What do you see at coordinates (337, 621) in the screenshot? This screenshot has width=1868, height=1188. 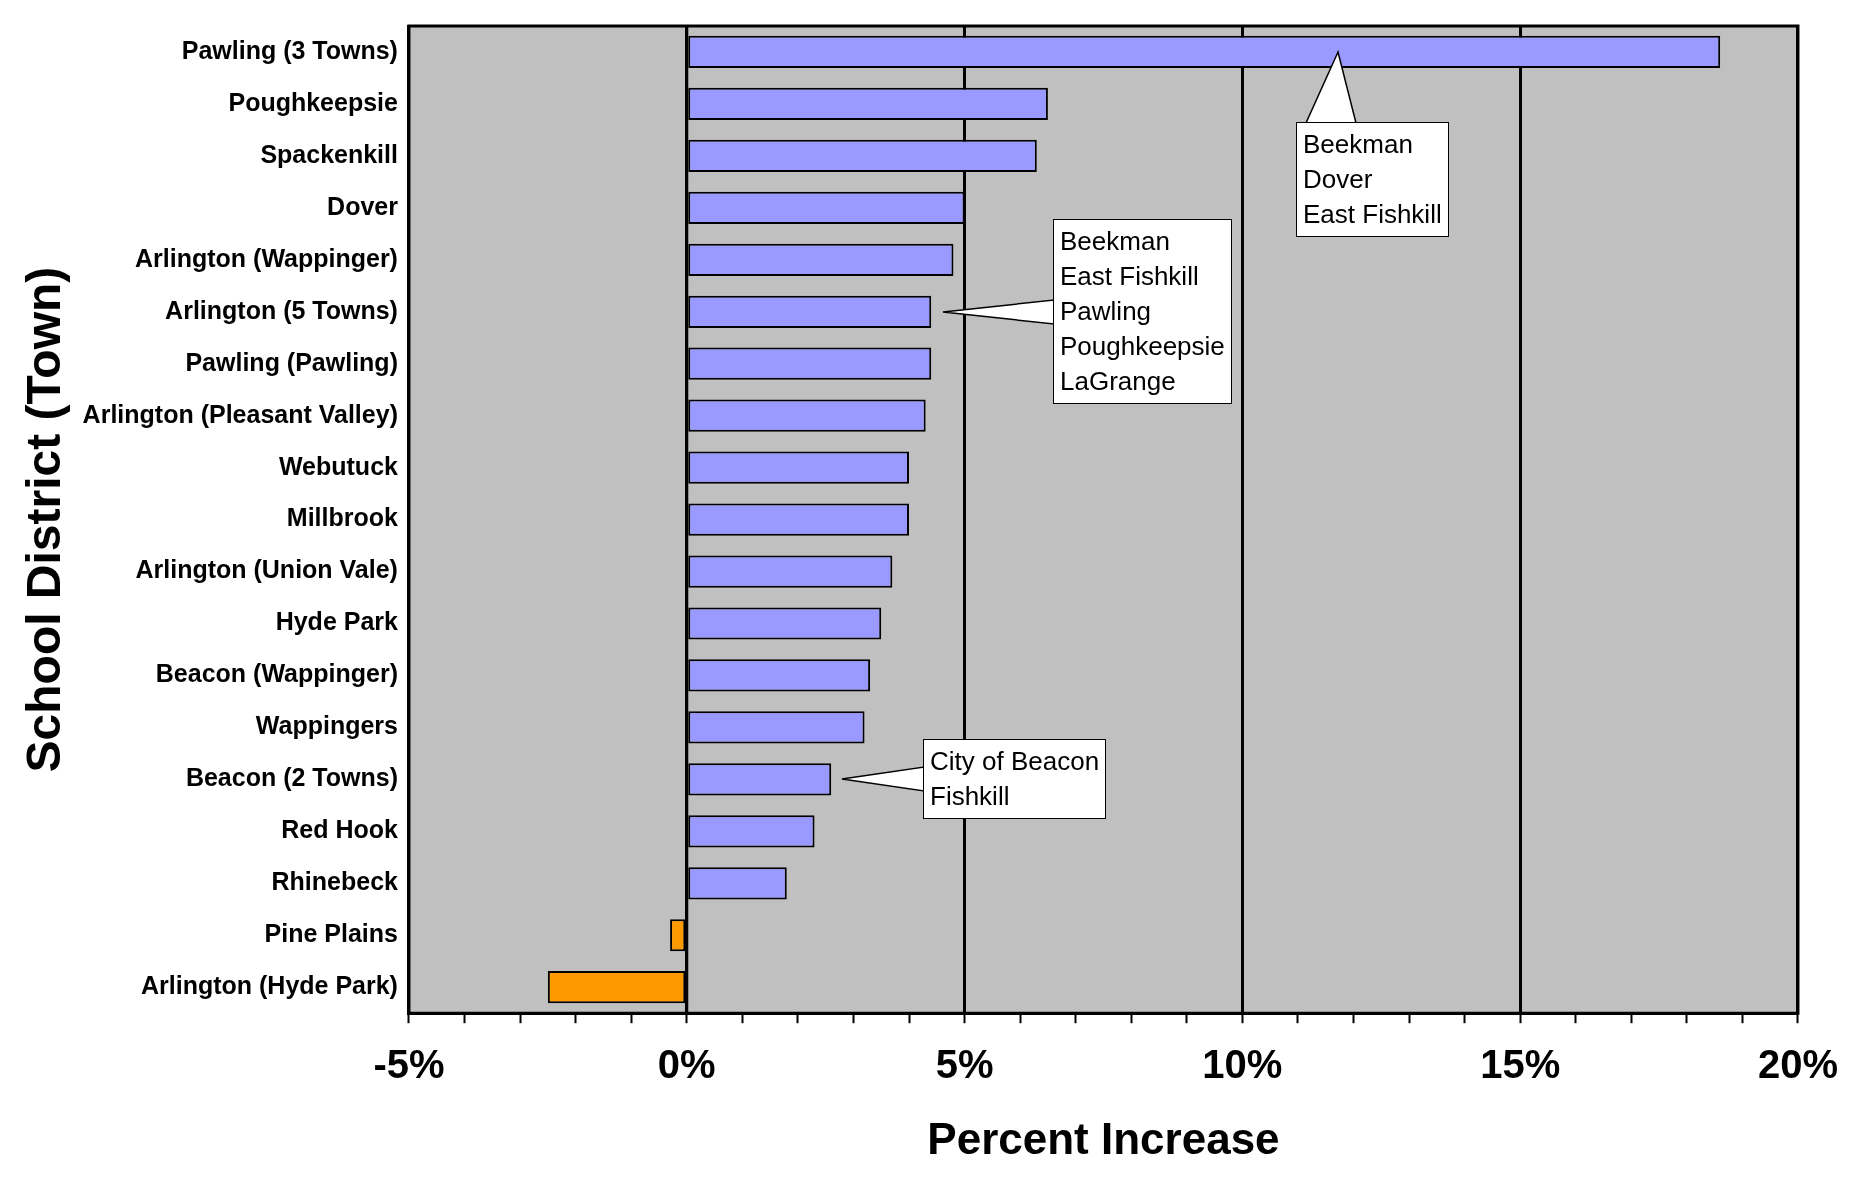 I see `y-tick-label: Hyde Park` at bounding box center [337, 621].